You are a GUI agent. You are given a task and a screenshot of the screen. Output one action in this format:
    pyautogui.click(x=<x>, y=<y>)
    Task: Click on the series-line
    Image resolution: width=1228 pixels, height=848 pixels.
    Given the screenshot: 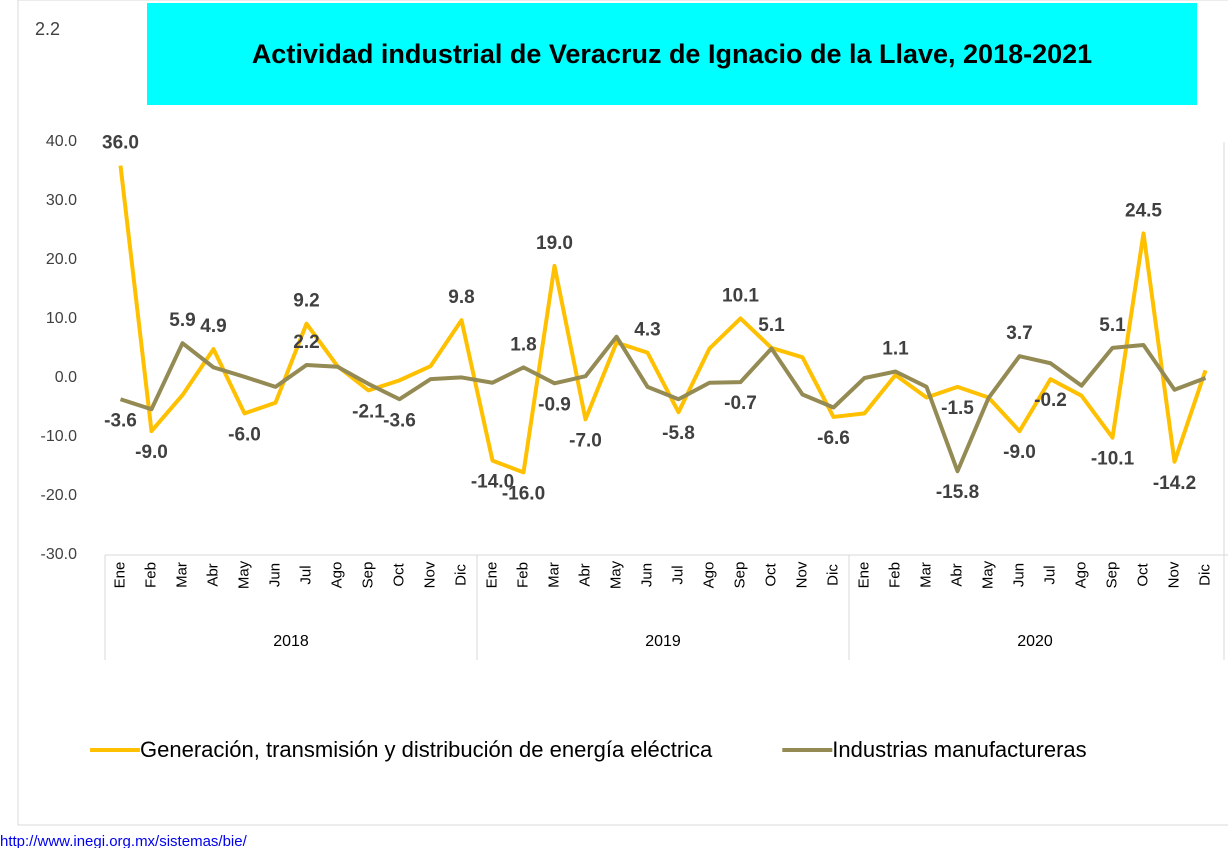 What is the action you would take?
    pyautogui.click(x=663, y=404)
    